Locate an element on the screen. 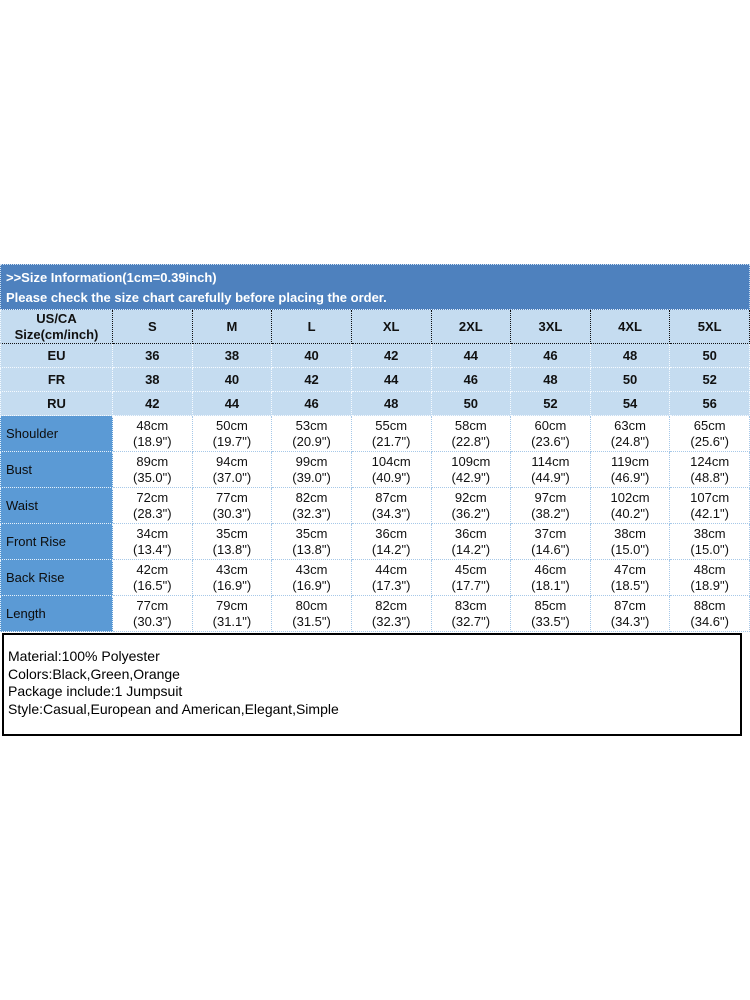 The width and height of the screenshot is (750, 1000). measurement-cm-value: 63cm is located at coordinates (630, 425).